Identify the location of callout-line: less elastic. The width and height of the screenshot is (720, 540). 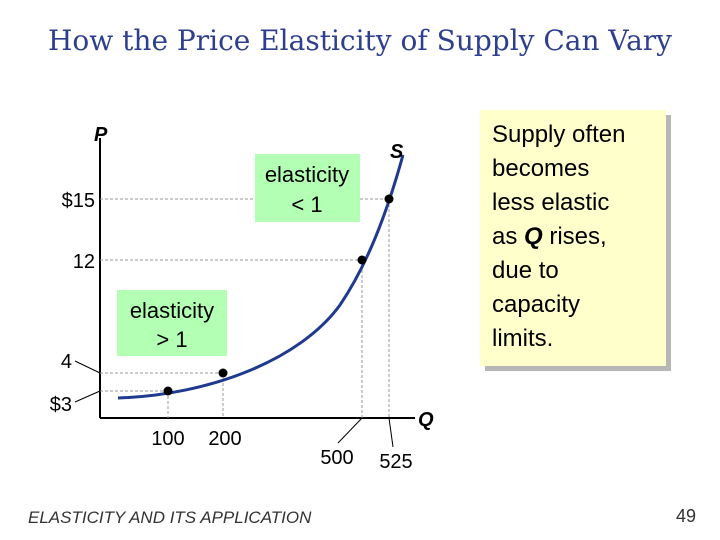
(551, 202).